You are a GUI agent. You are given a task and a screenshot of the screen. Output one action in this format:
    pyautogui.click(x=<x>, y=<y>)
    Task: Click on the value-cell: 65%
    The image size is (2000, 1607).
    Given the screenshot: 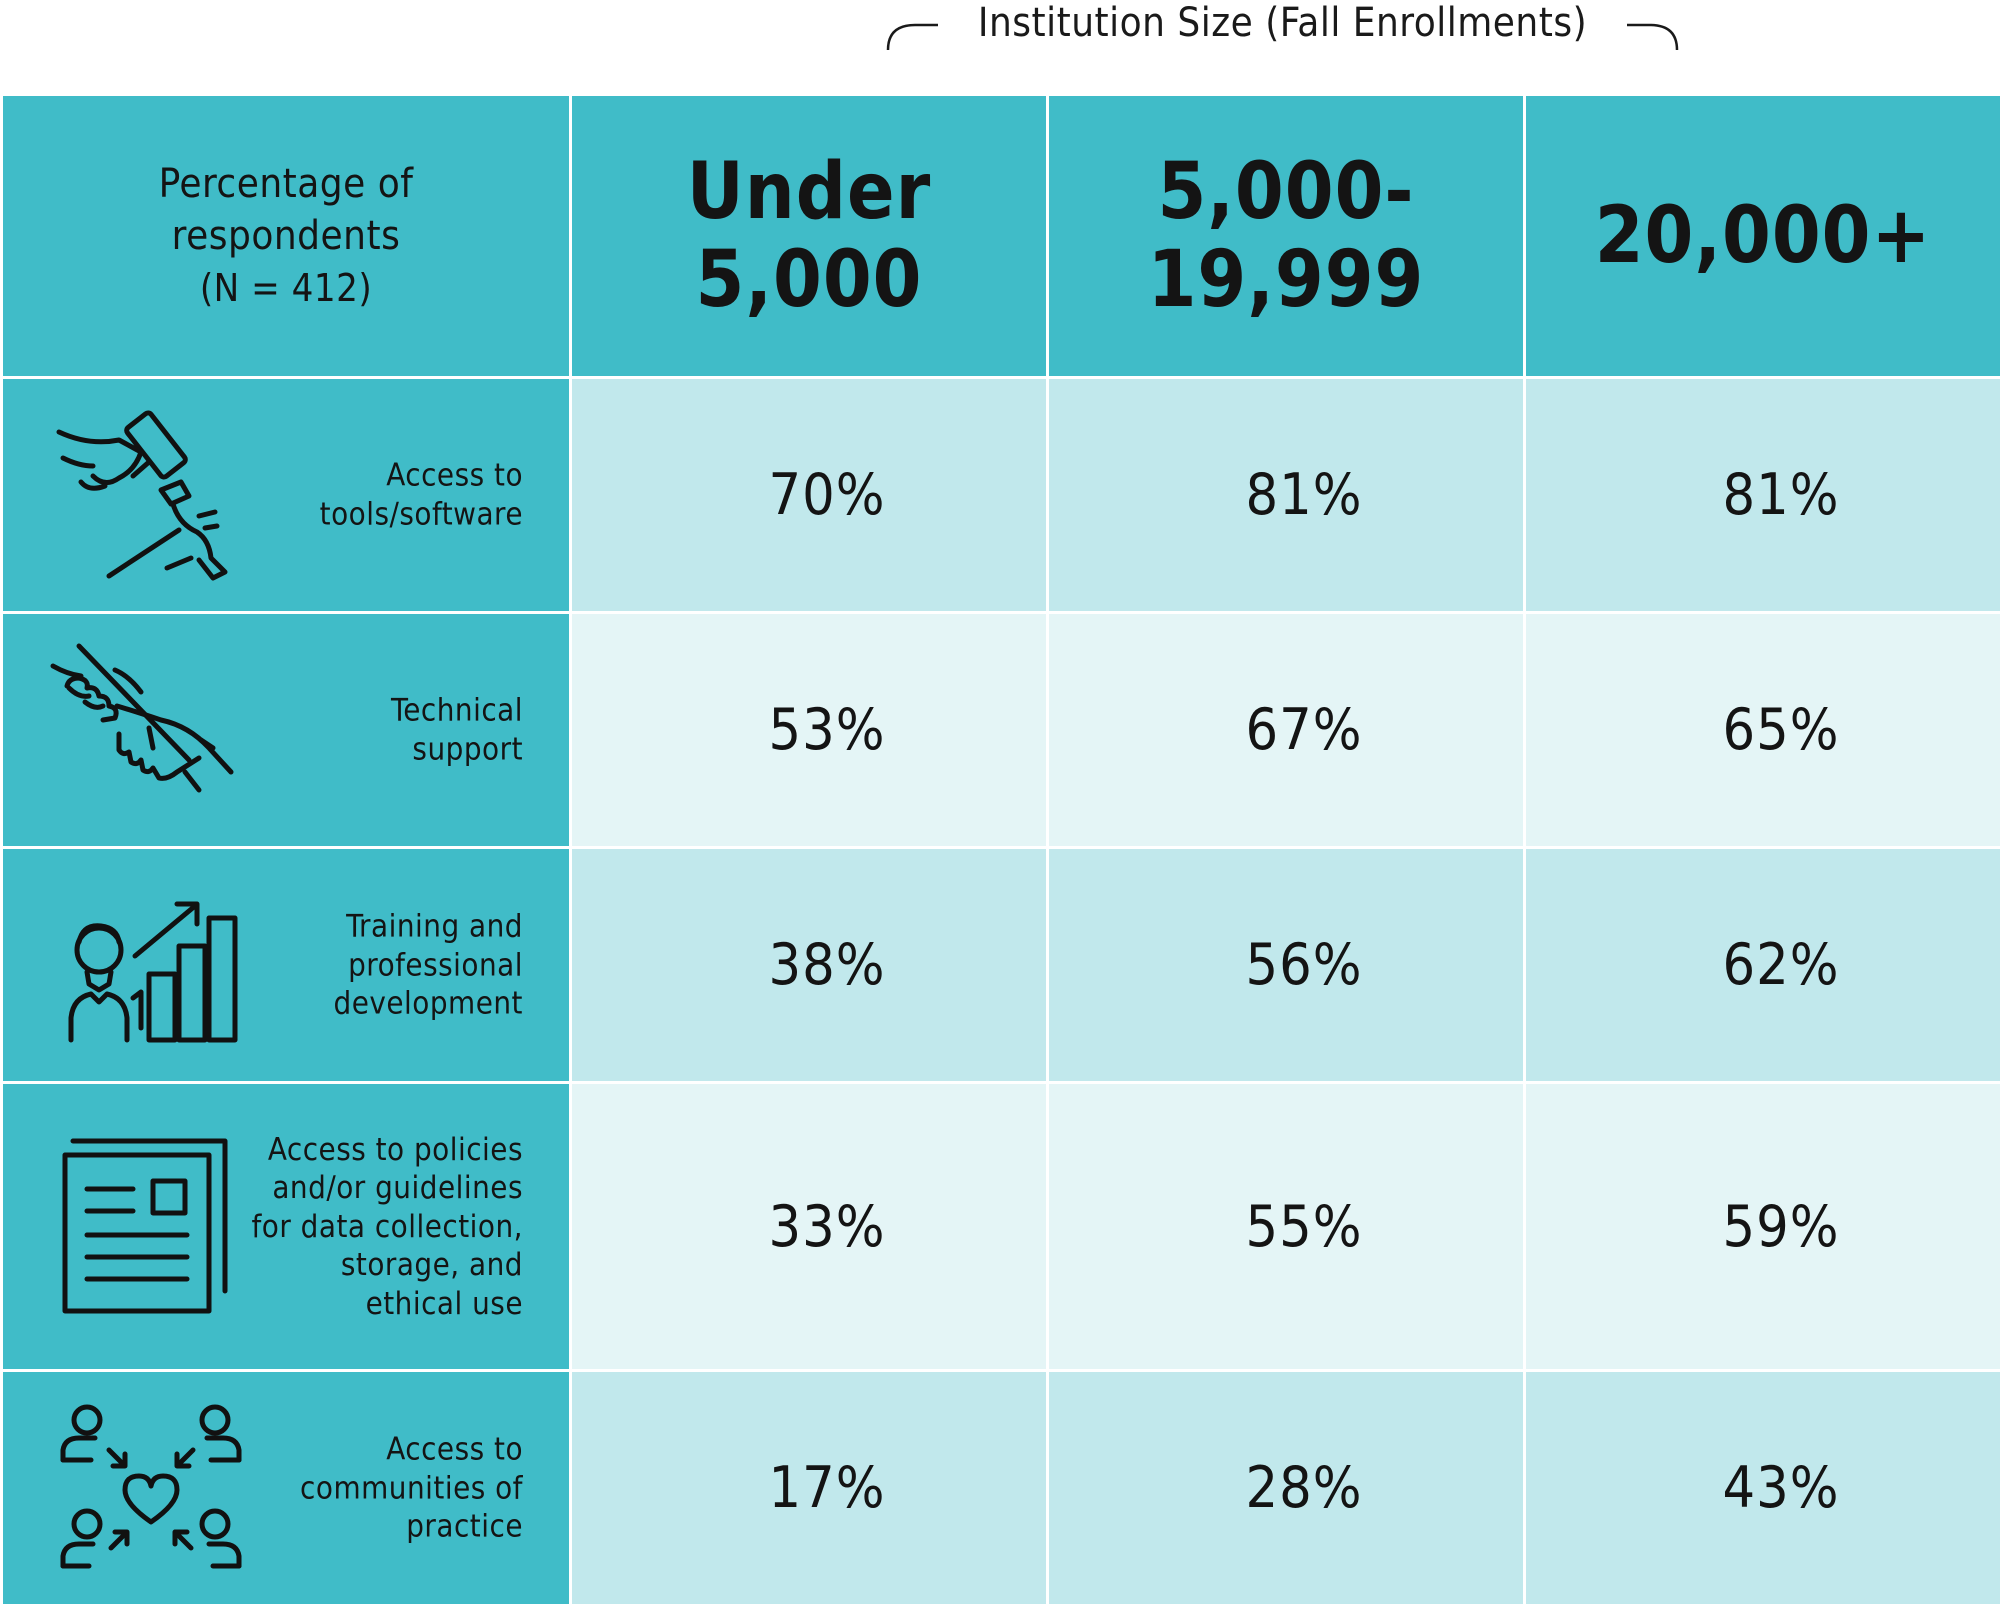 What is the action you would take?
    pyautogui.click(x=1762, y=730)
    